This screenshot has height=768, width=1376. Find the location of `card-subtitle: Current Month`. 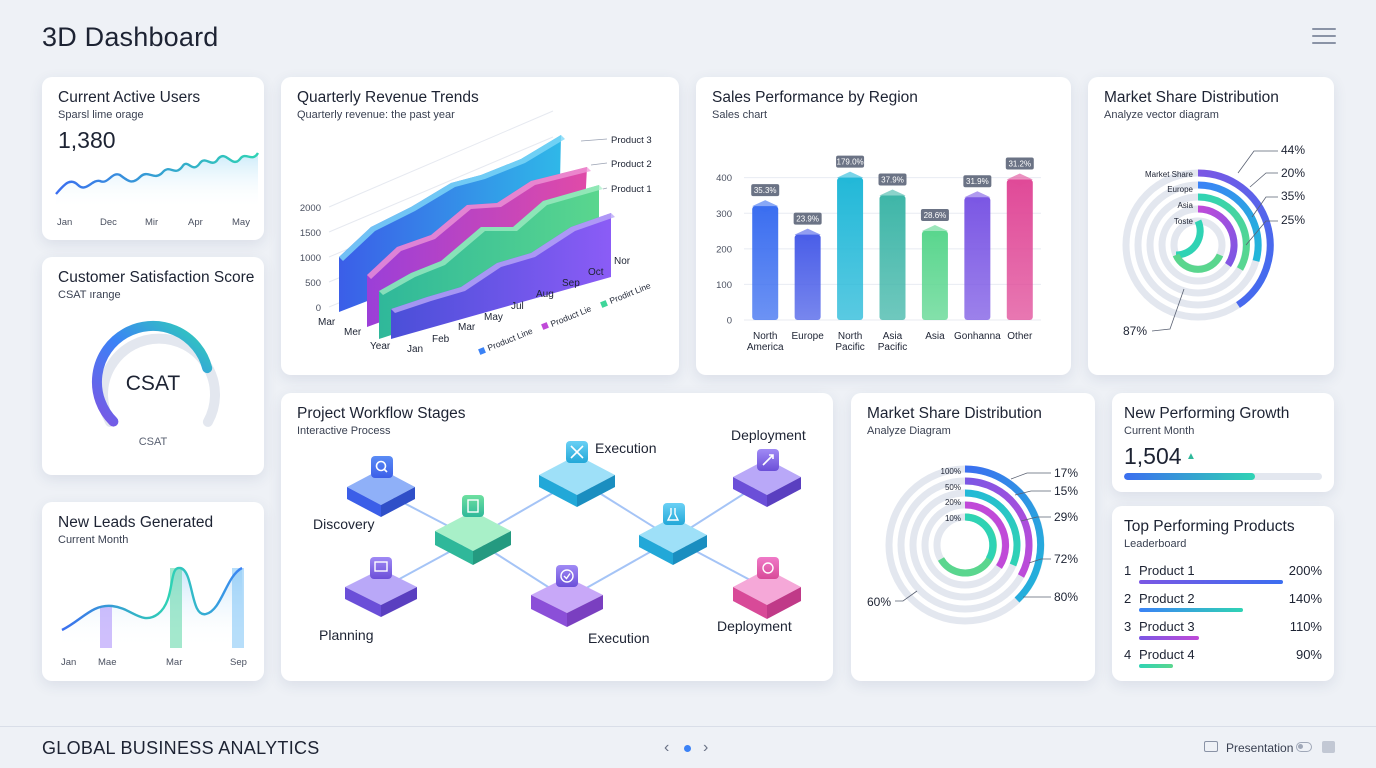

card-subtitle: Current Month is located at coordinates (1159, 431).